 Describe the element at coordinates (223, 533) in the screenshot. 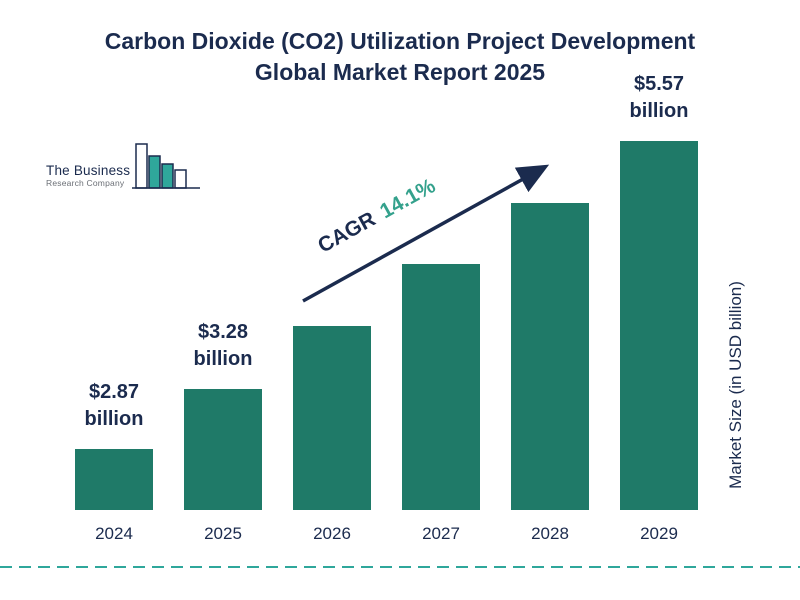

I see `x-tick-2025: 2025` at that location.